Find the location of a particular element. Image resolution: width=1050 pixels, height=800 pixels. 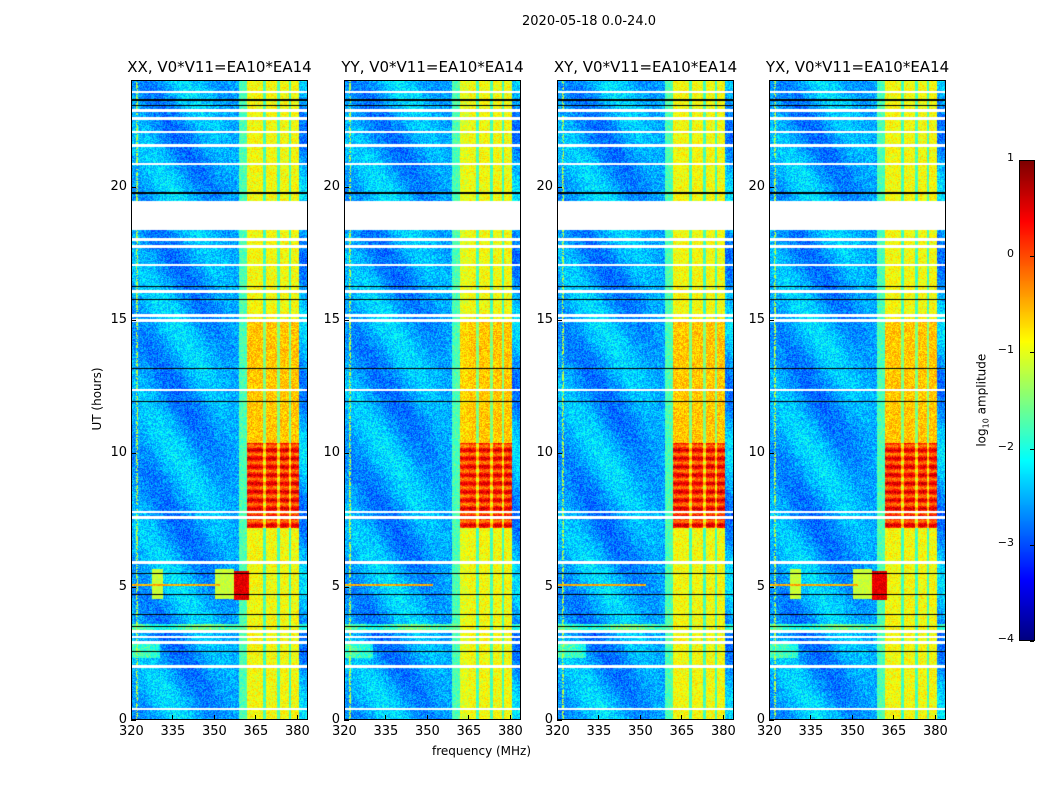

panel-title: XY, V0*V11=EA10*EA14 is located at coordinates (645, 67).